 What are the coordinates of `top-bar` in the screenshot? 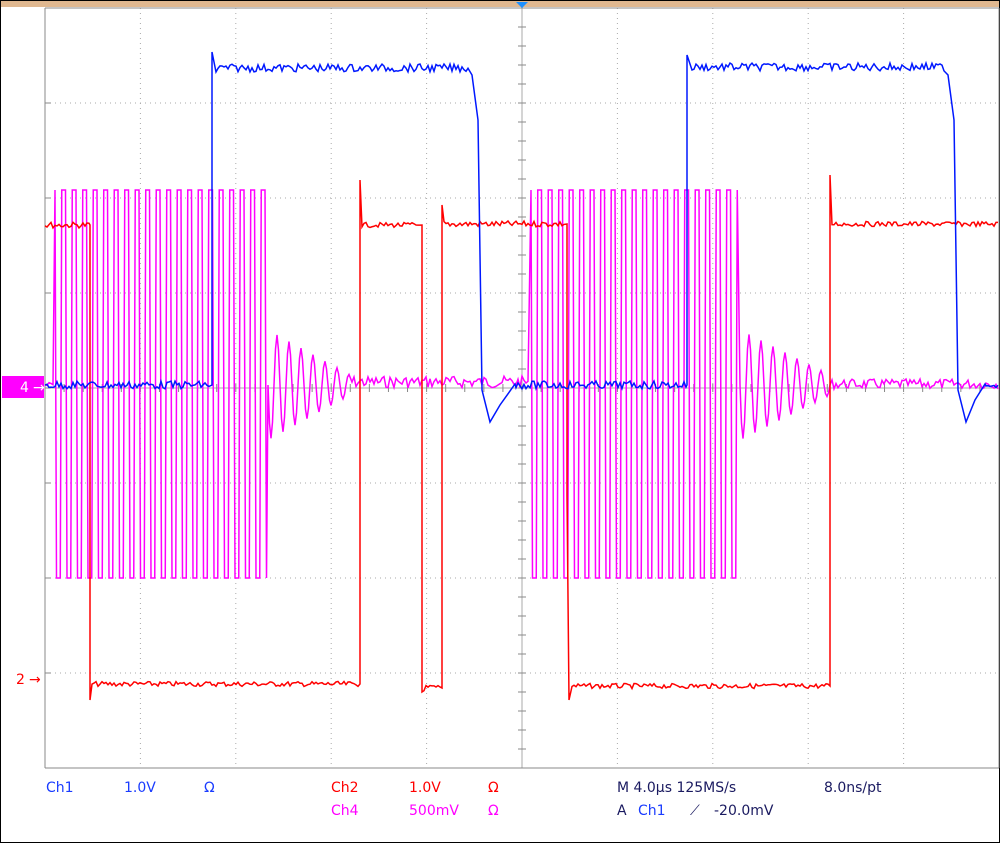 It's located at (500, 3).